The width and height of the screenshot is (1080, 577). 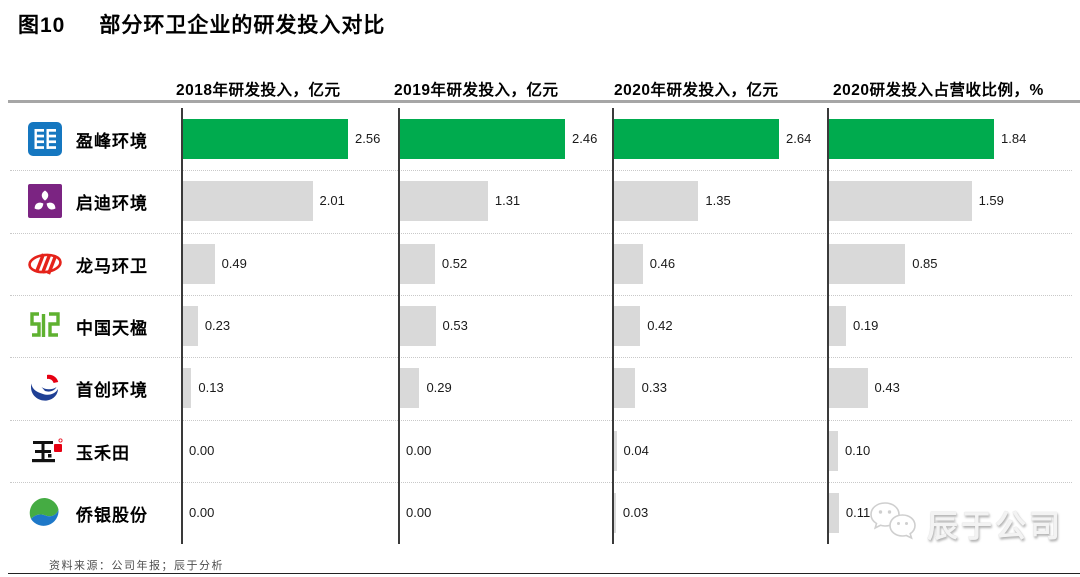 What do you see at coordinates (925, 263) in the screenshot?
I see `value-label: 0.85` at bounding box center [925, 263].